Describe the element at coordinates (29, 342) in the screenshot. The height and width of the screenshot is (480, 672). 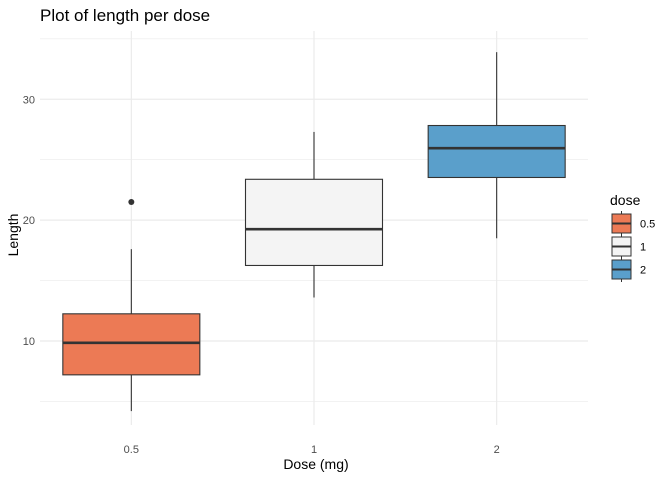
I see `y-tick-label: 10` at that location.